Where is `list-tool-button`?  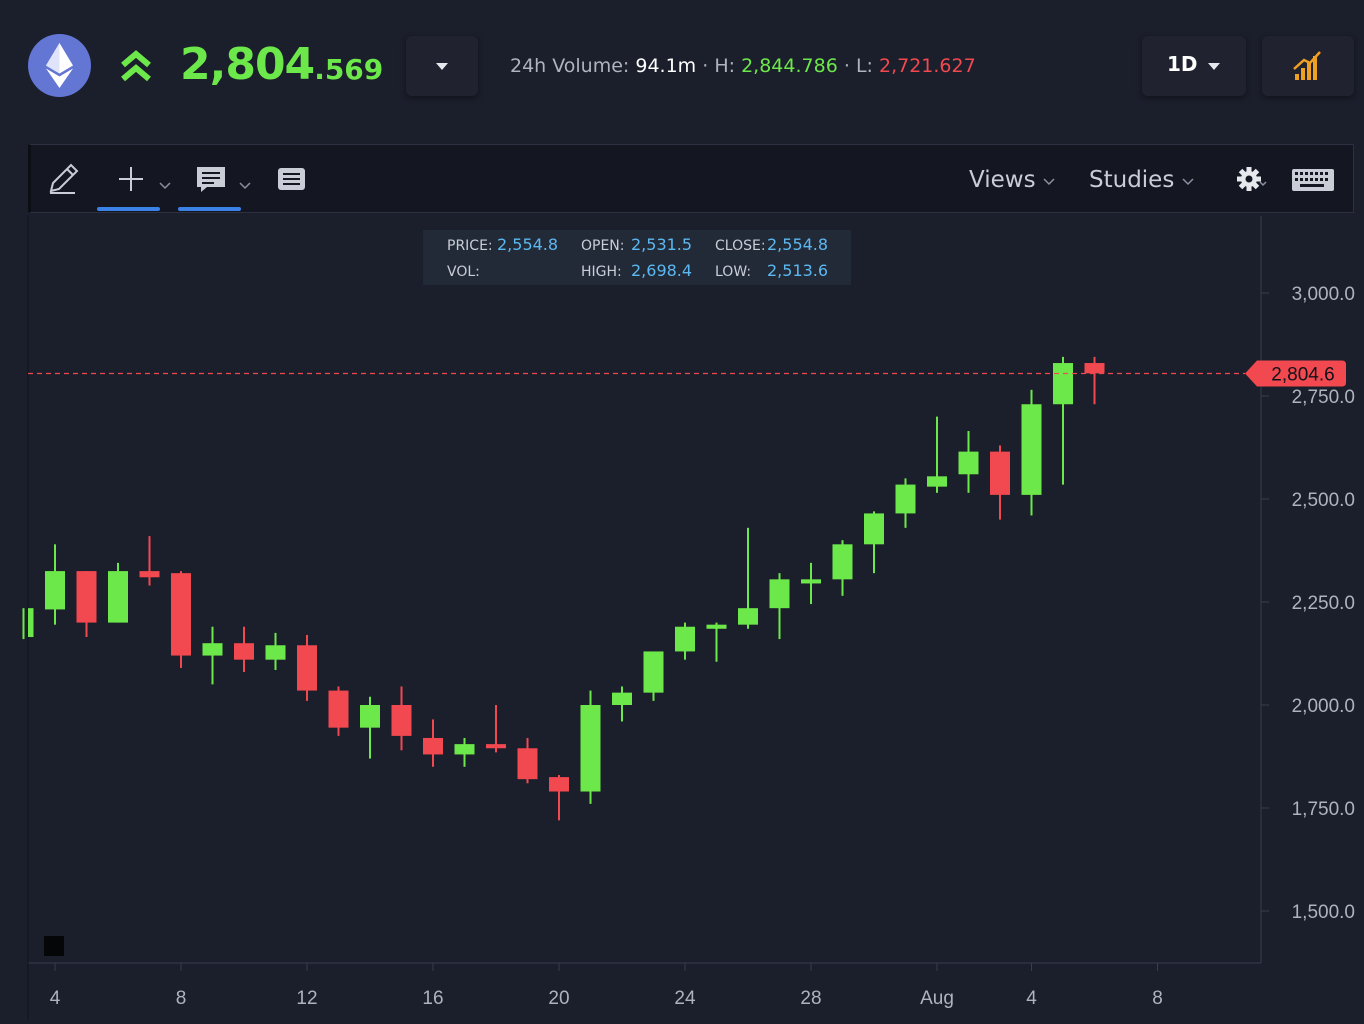 list-tool-button is located at coordinates (292, 179).